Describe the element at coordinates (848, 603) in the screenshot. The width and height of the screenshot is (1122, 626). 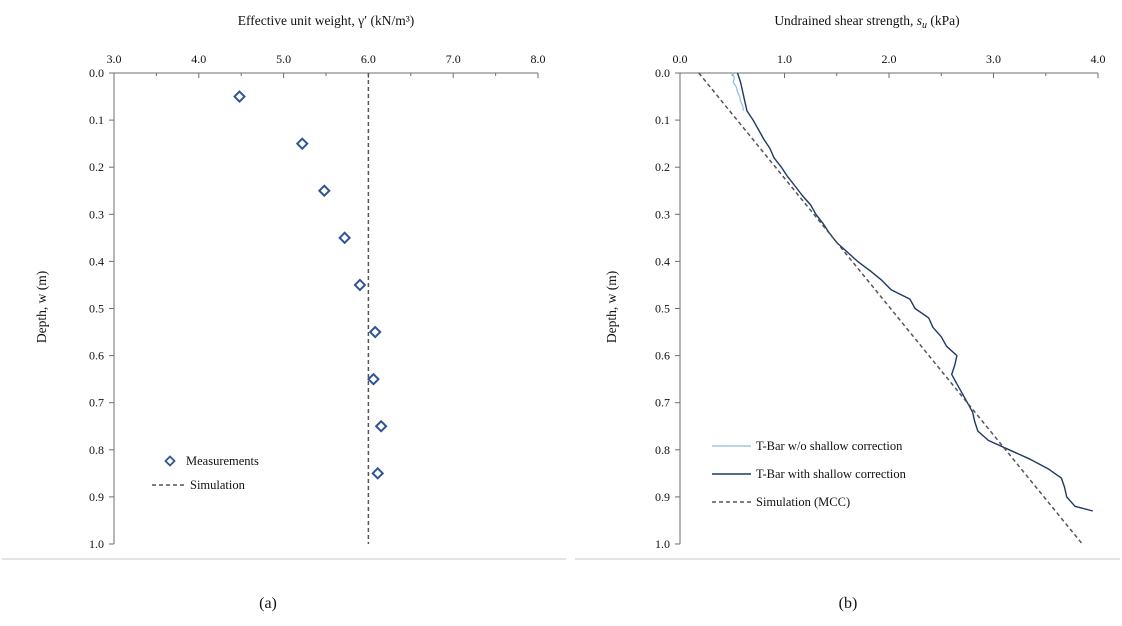
I see `panel-b-caption: (b)` at that location.